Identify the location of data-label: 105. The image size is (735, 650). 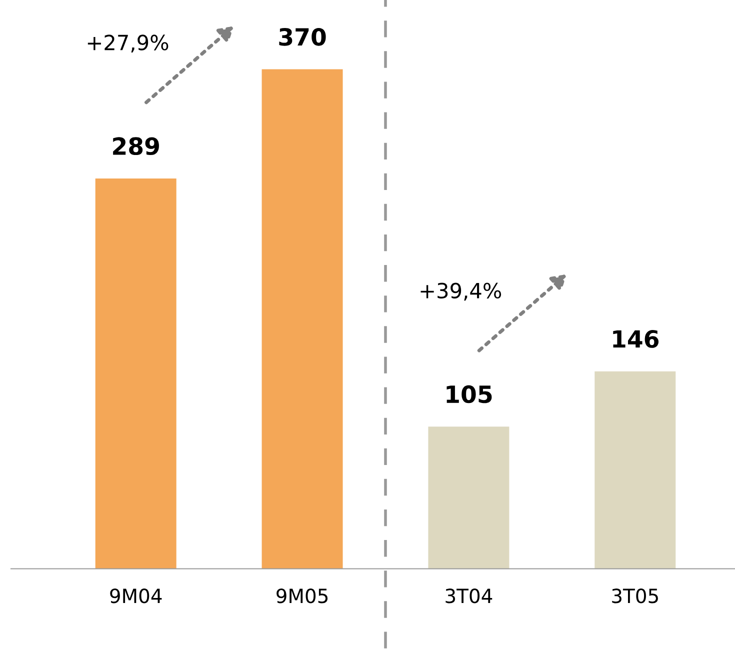
(469, 394).